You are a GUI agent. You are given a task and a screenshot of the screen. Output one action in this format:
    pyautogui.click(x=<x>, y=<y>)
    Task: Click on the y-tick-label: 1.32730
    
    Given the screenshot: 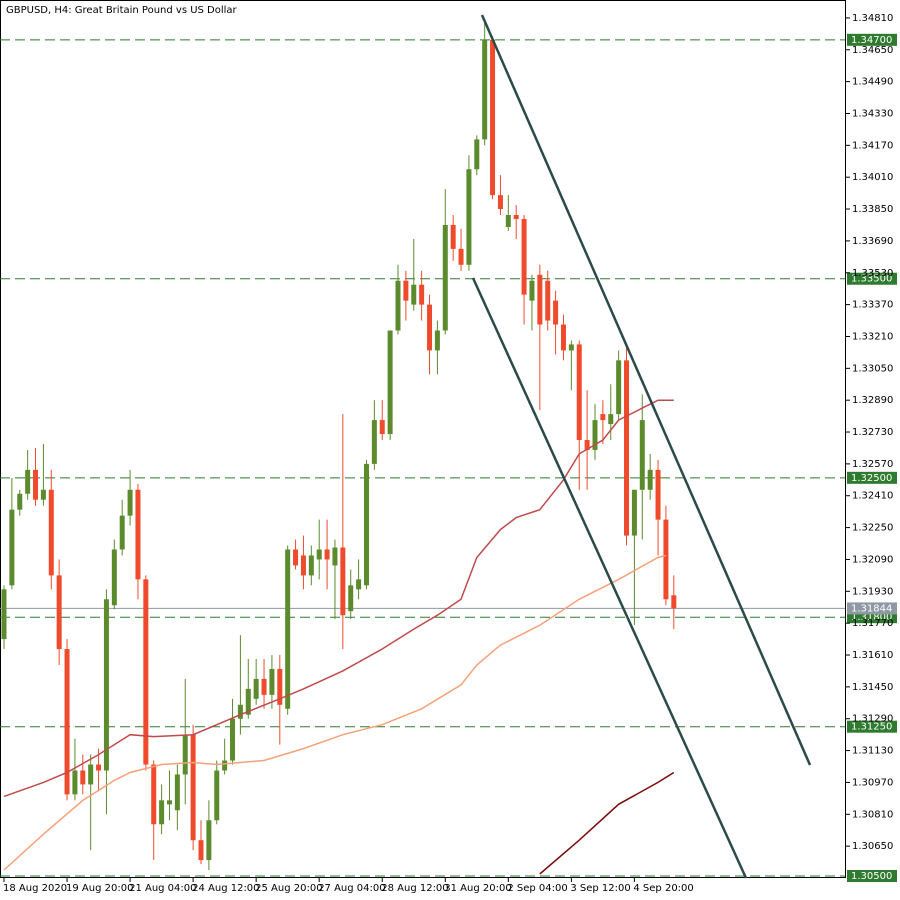 What is the action you would take?
    pyautogui.click(x=872, y=432)
    